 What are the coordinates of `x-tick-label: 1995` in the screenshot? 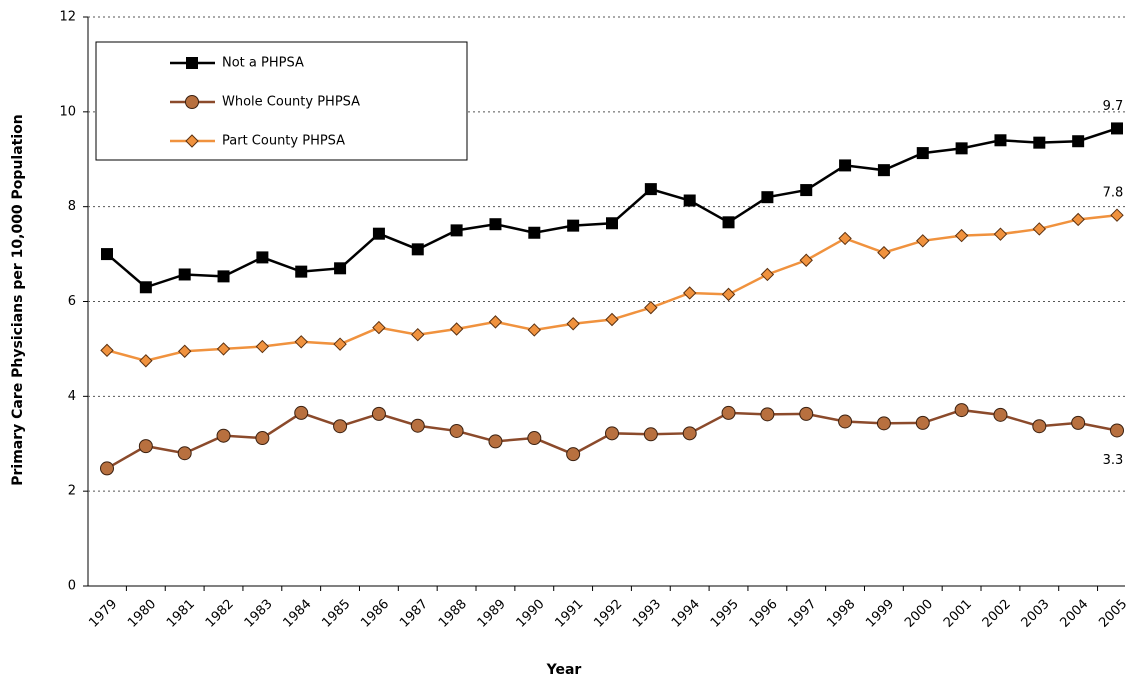 It's located at (725, 614).